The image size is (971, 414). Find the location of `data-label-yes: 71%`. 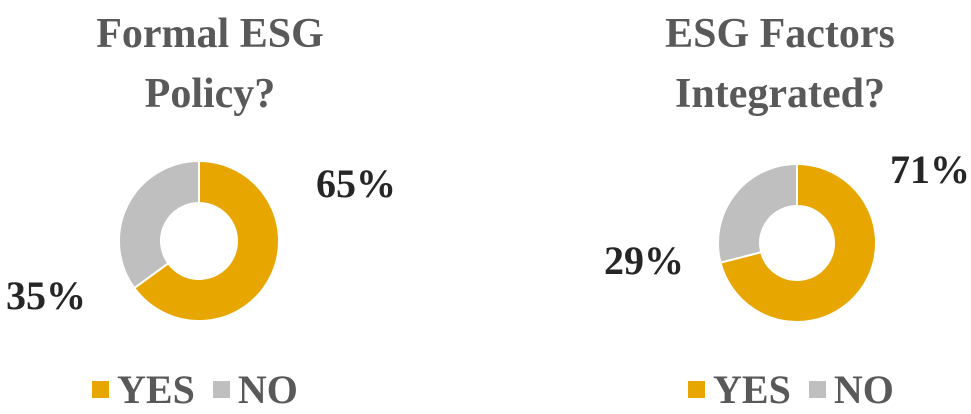

data-label-yes: 71% is located at coordinates (930, 169).